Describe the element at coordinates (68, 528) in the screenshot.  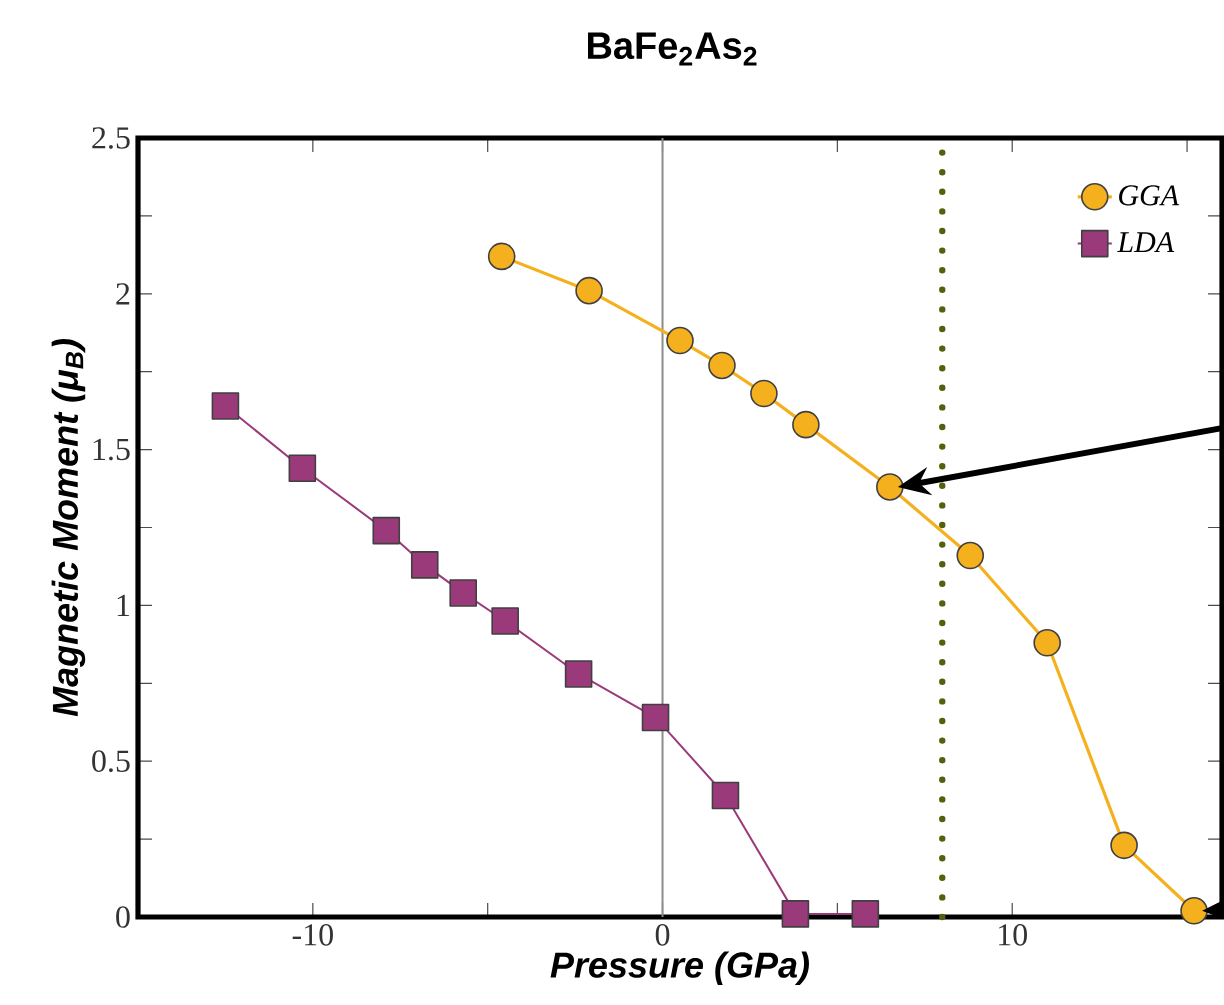
I see `y-axis-title: Magnetic Moment (μ$_{B}$)` at that location.